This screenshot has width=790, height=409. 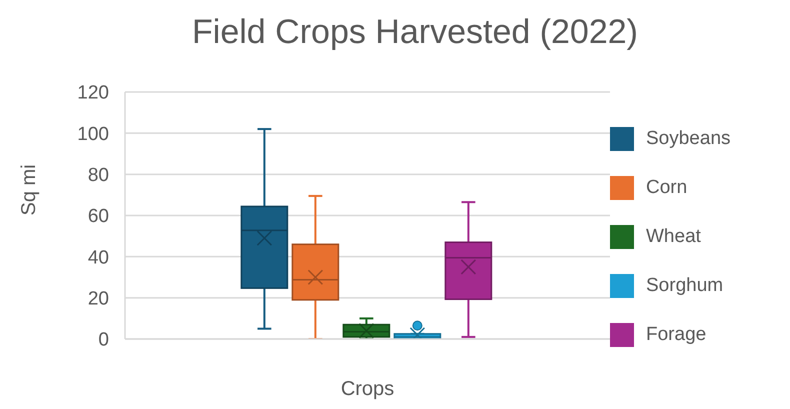 I want to click on legend-label: Sorghum, so click(x=685, y=285).